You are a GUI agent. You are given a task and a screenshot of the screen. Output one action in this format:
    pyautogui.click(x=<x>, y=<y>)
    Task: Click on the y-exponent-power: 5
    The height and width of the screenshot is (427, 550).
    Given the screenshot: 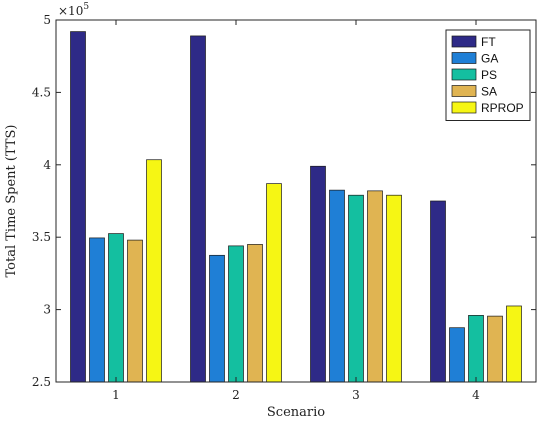 What is the action you would take?
    pyautogui.click(x=86, y=7)
    